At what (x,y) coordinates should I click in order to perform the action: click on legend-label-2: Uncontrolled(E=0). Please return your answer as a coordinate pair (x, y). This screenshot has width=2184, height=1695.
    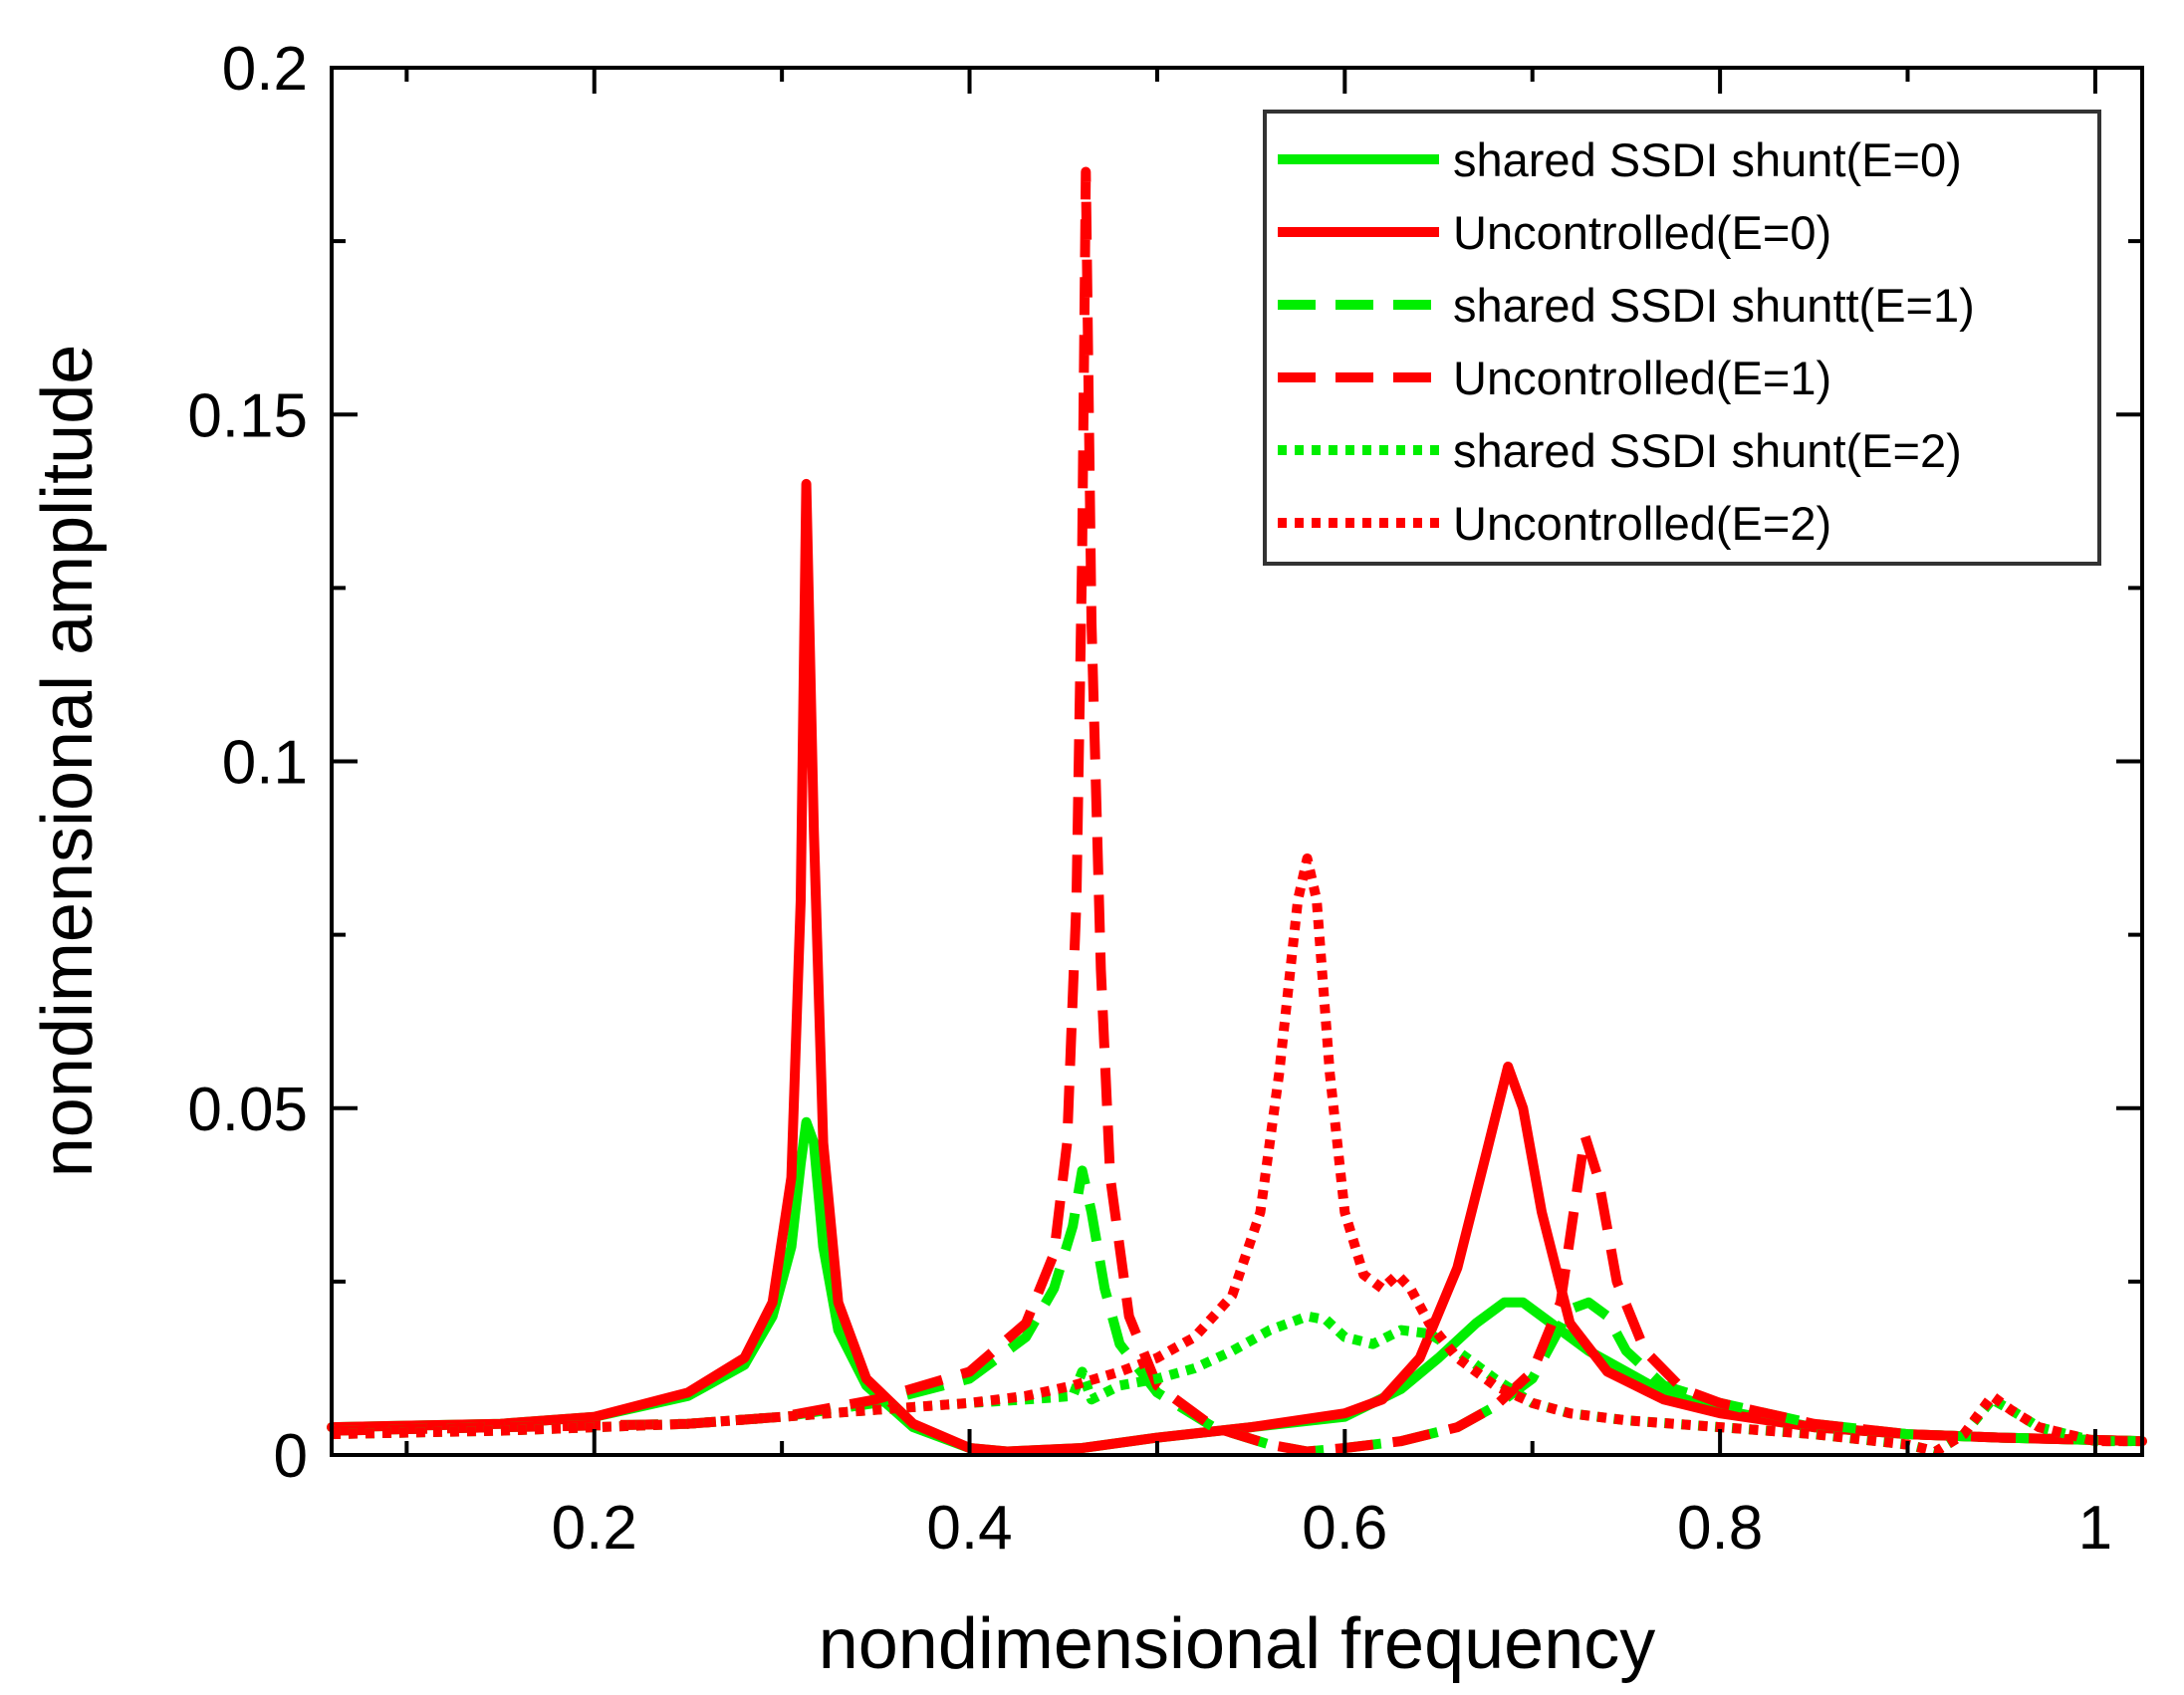
    Looking at the image, I should click on (1642, 232).